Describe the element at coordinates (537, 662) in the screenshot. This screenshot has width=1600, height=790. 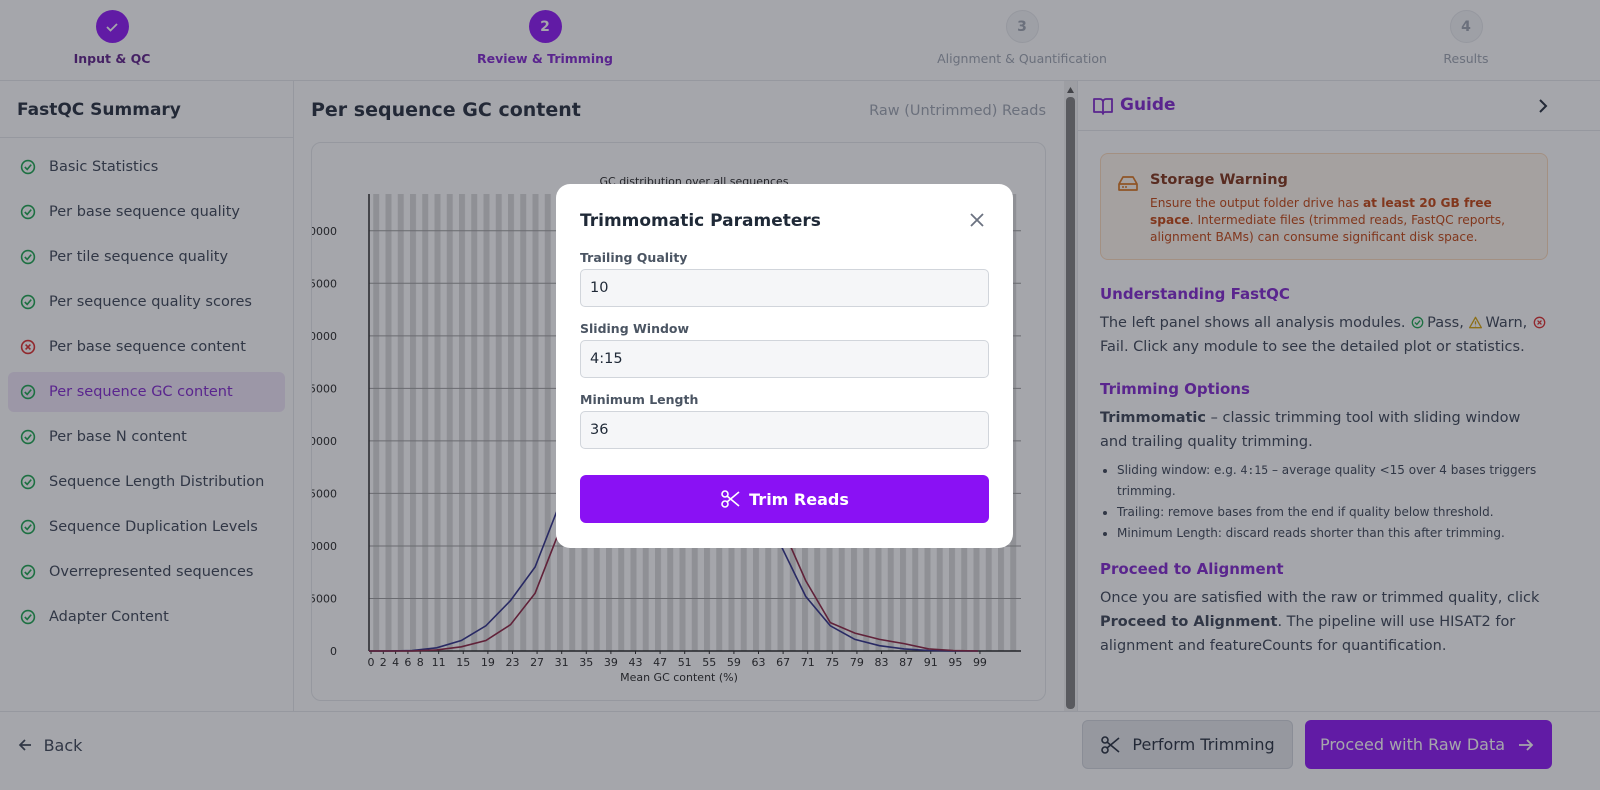
I see `x-tick-label: 27` at that location.